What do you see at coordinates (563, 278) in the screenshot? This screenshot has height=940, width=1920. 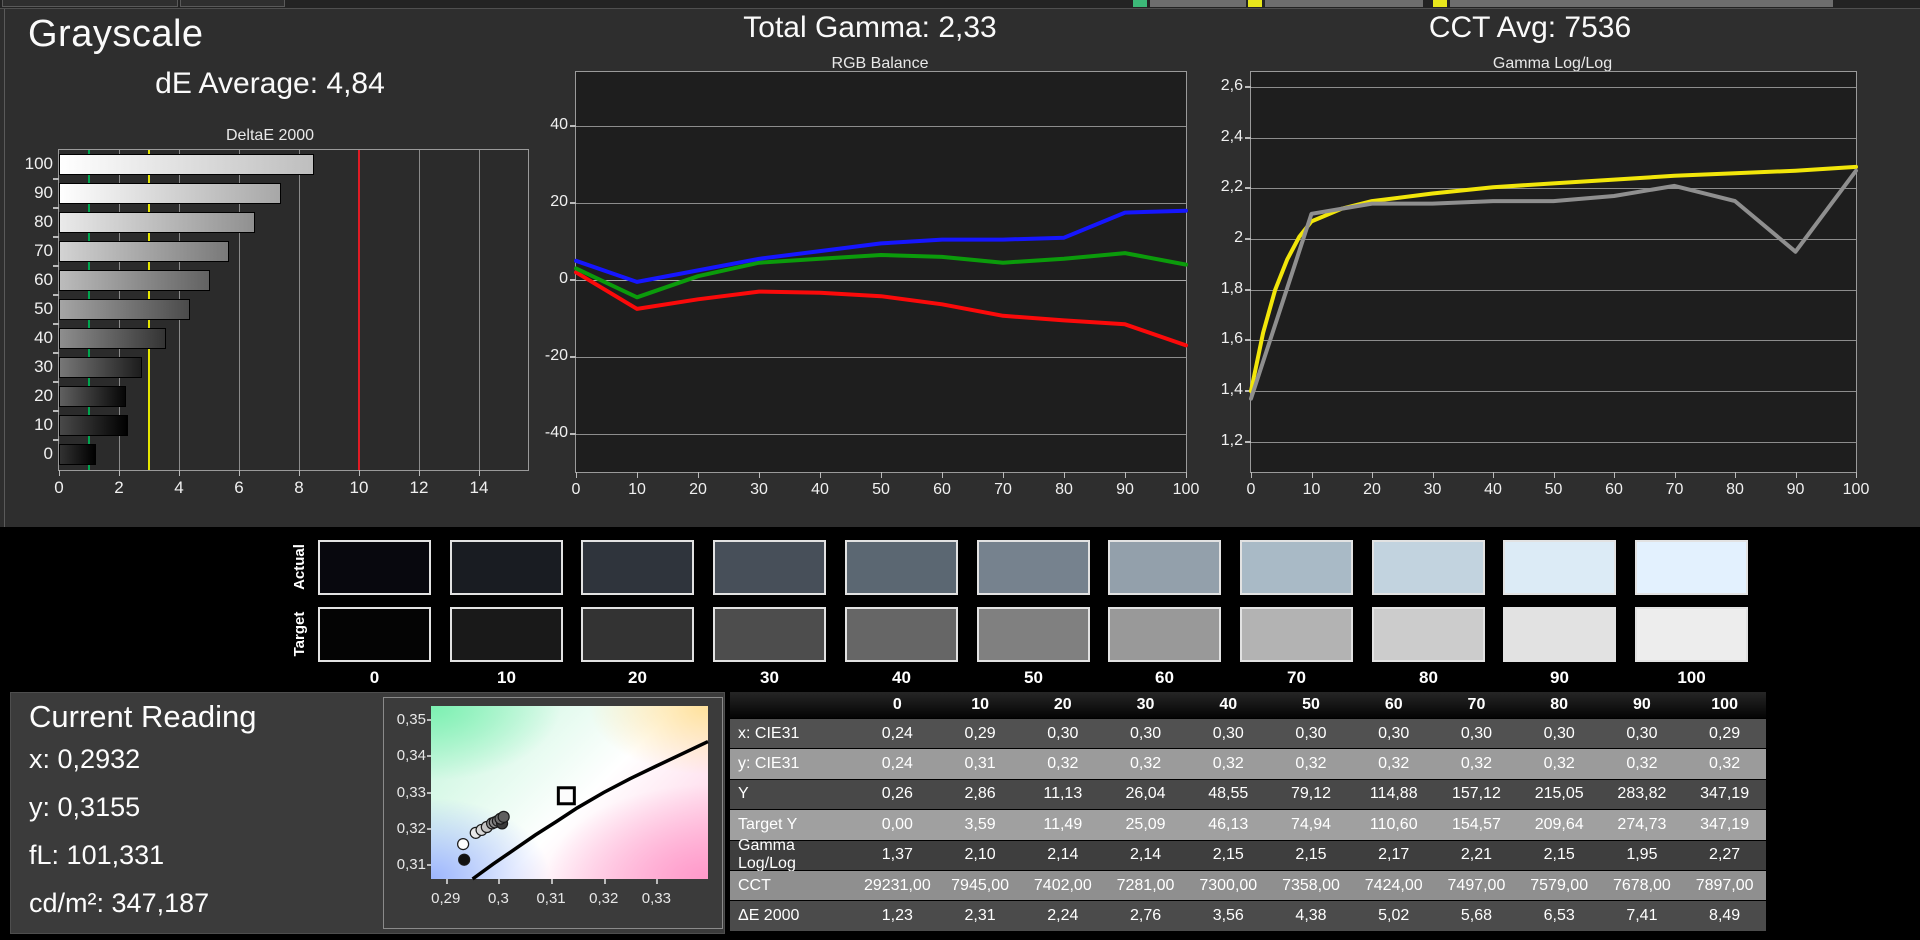 I see `rgb_balance-y-tick-label: 0` at bounding box center [563, 278].